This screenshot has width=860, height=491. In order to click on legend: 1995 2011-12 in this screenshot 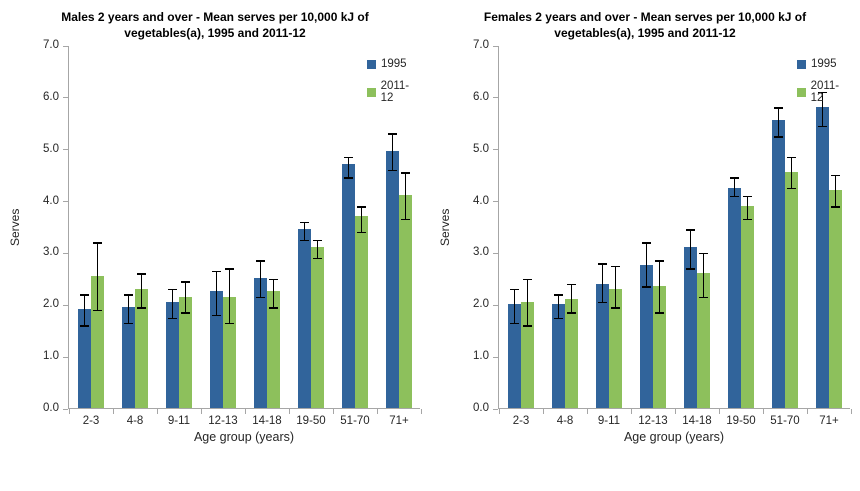, I will do `click(393, 86)`.